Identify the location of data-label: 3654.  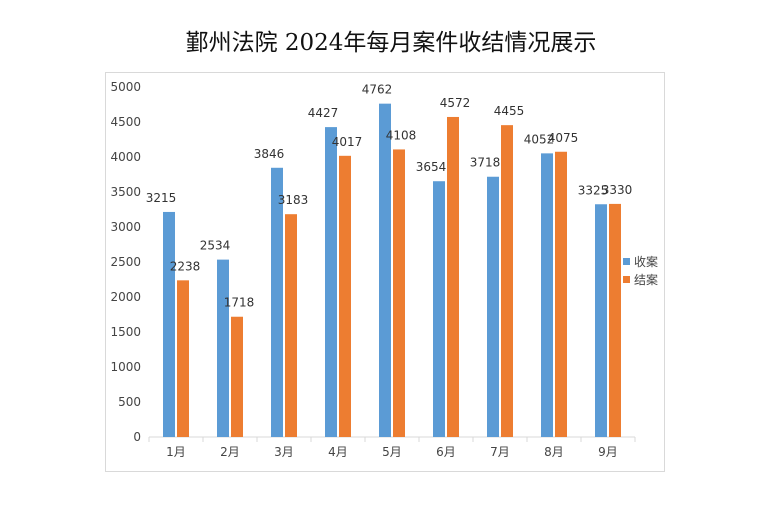
(431, 167).